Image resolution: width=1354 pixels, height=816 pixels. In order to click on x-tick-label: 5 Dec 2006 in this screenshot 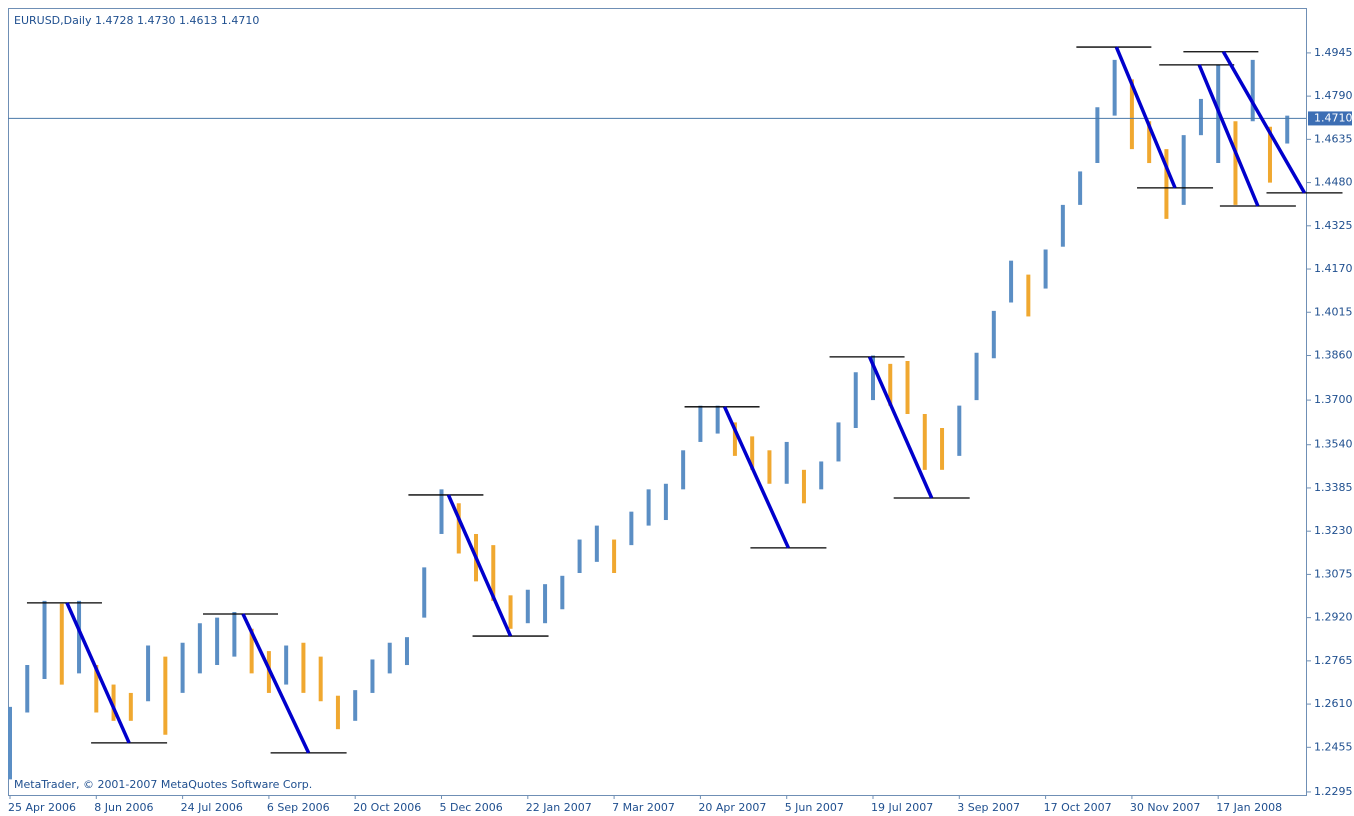, I will do `click(471, 807)`.